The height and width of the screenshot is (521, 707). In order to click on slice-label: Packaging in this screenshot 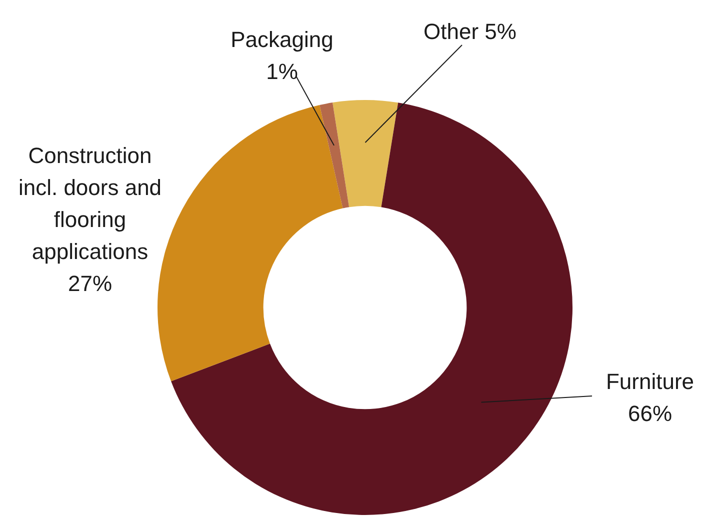, I will do `click(282, 39)`.